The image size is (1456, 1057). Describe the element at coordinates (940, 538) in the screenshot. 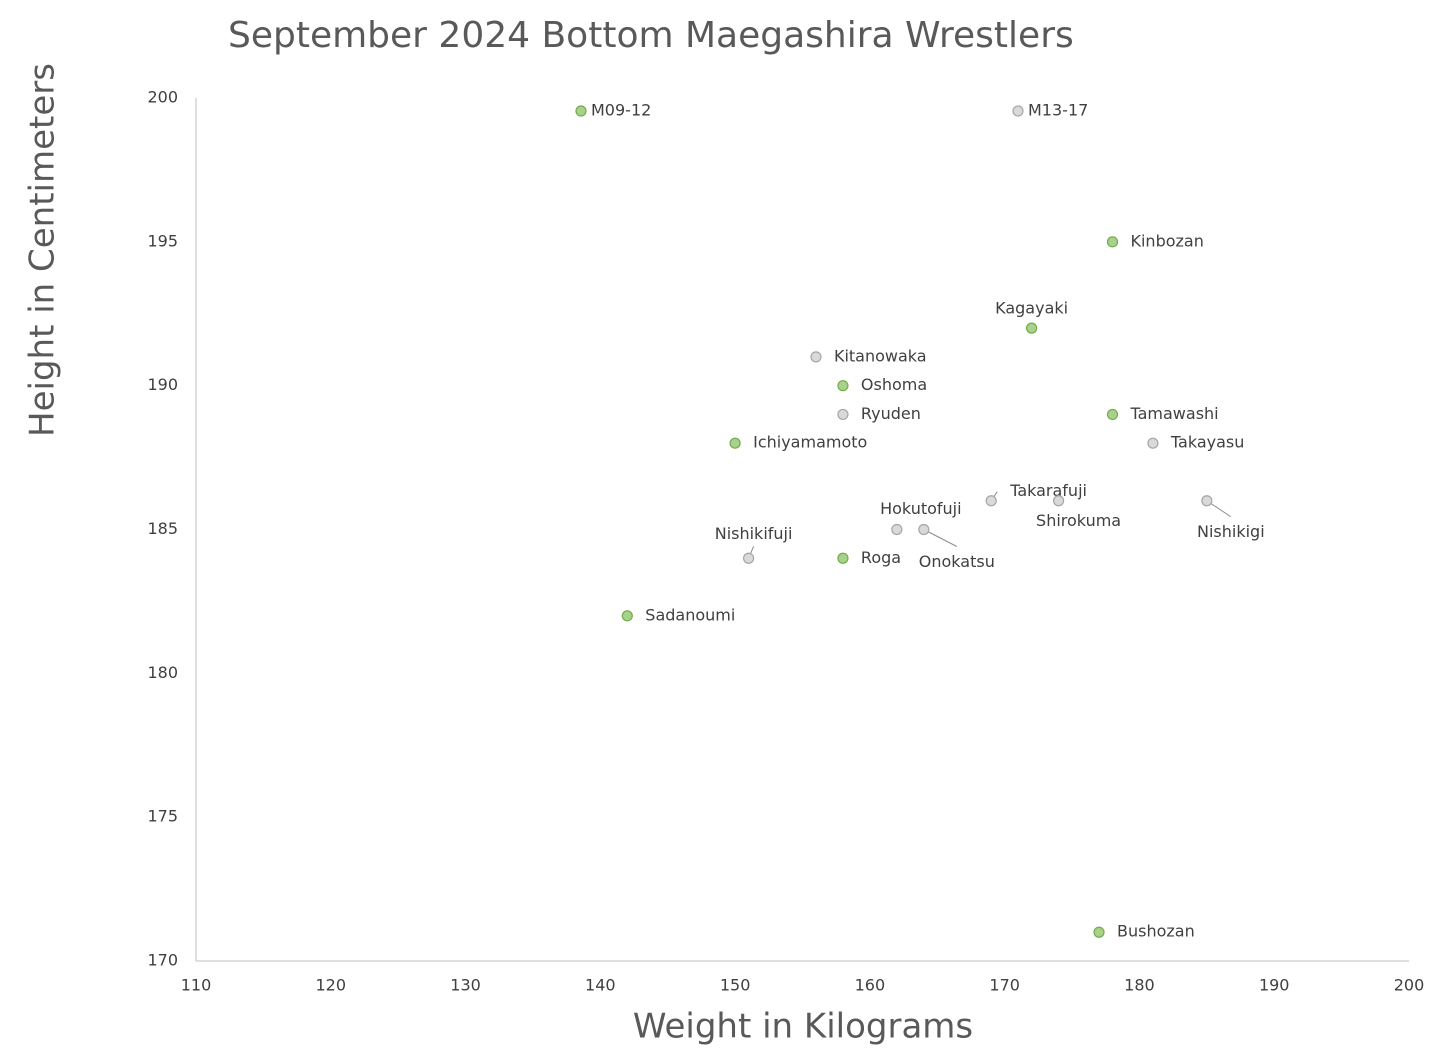

I see `leader-line` at that location.